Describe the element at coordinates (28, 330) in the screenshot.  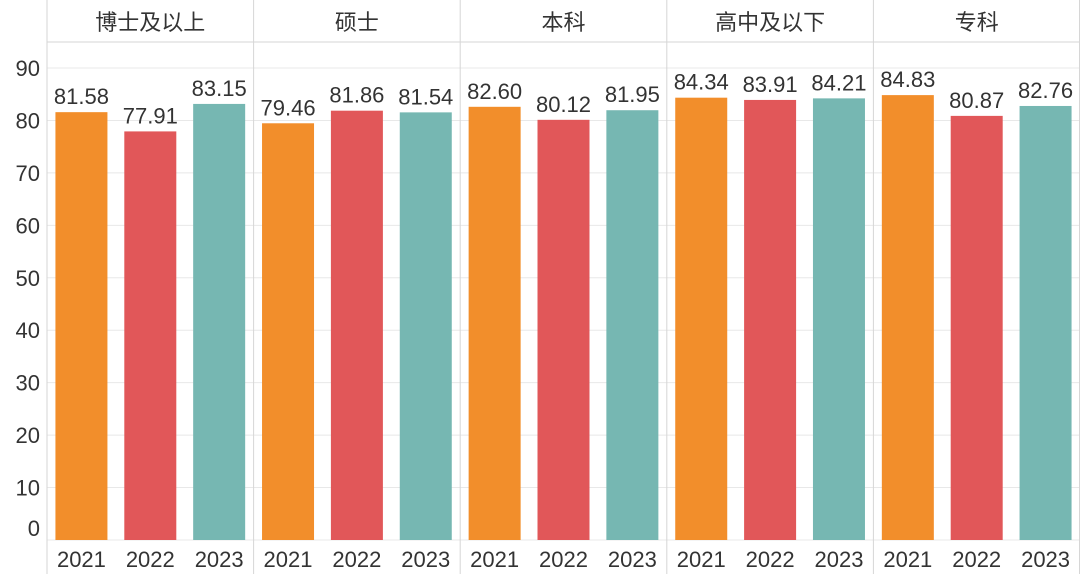
I see `y-tick-label: 40` at that location.